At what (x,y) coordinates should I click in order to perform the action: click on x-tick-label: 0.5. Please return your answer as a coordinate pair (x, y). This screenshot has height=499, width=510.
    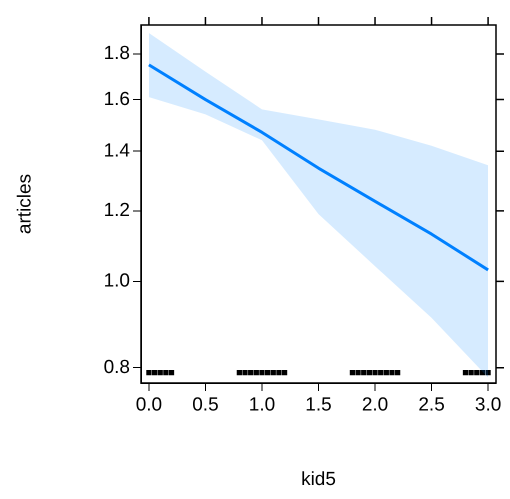
    Looking at the image, I should click on (205, 405).